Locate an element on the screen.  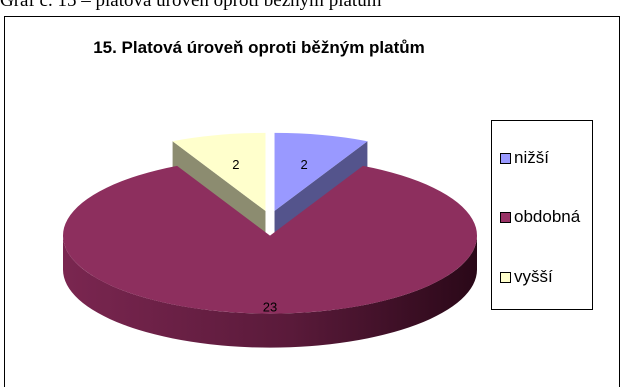
legend-item-vyssi: vyšší is located at coordinates (526, 277).